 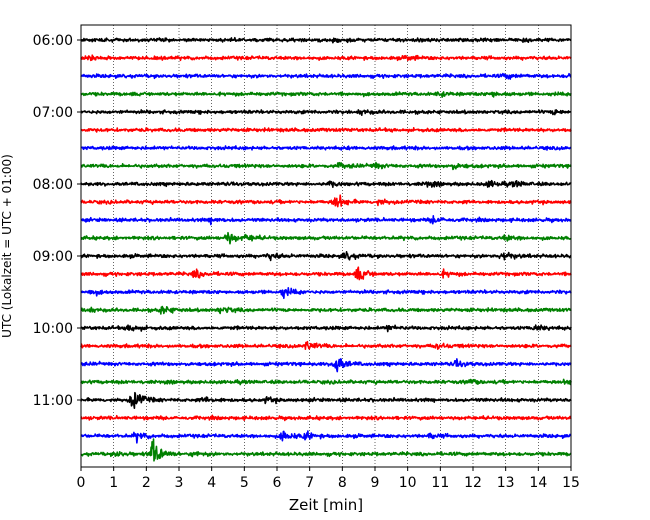 I want to click on y-tick-label-0800: 08:00, so click(x=53, y=185).